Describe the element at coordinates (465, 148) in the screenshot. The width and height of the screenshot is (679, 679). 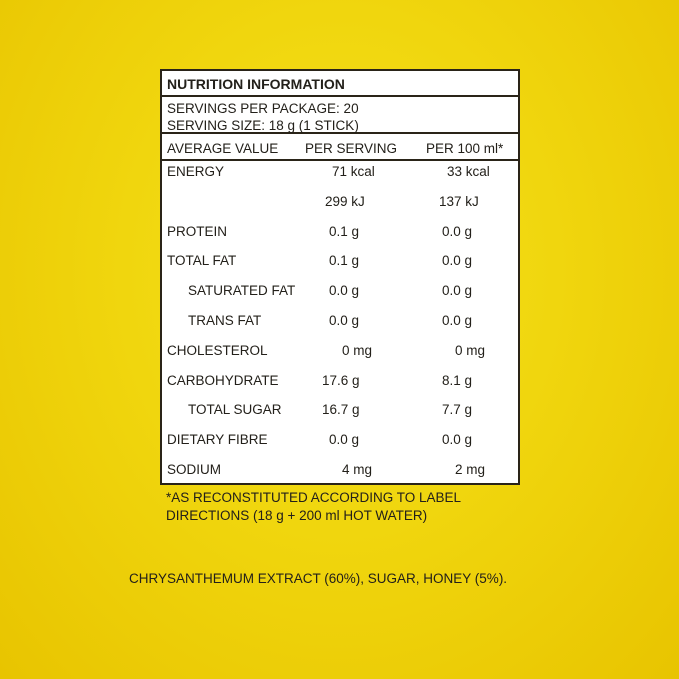
I see `header-per-100ml: PER 100 ml*` at that location.